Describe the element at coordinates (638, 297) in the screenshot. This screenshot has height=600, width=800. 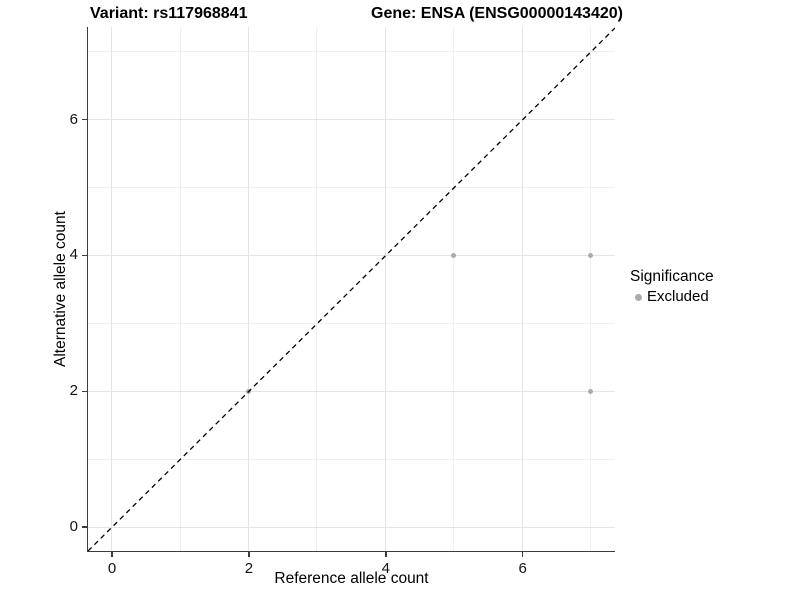
I see `legend-point-icon` at that location.